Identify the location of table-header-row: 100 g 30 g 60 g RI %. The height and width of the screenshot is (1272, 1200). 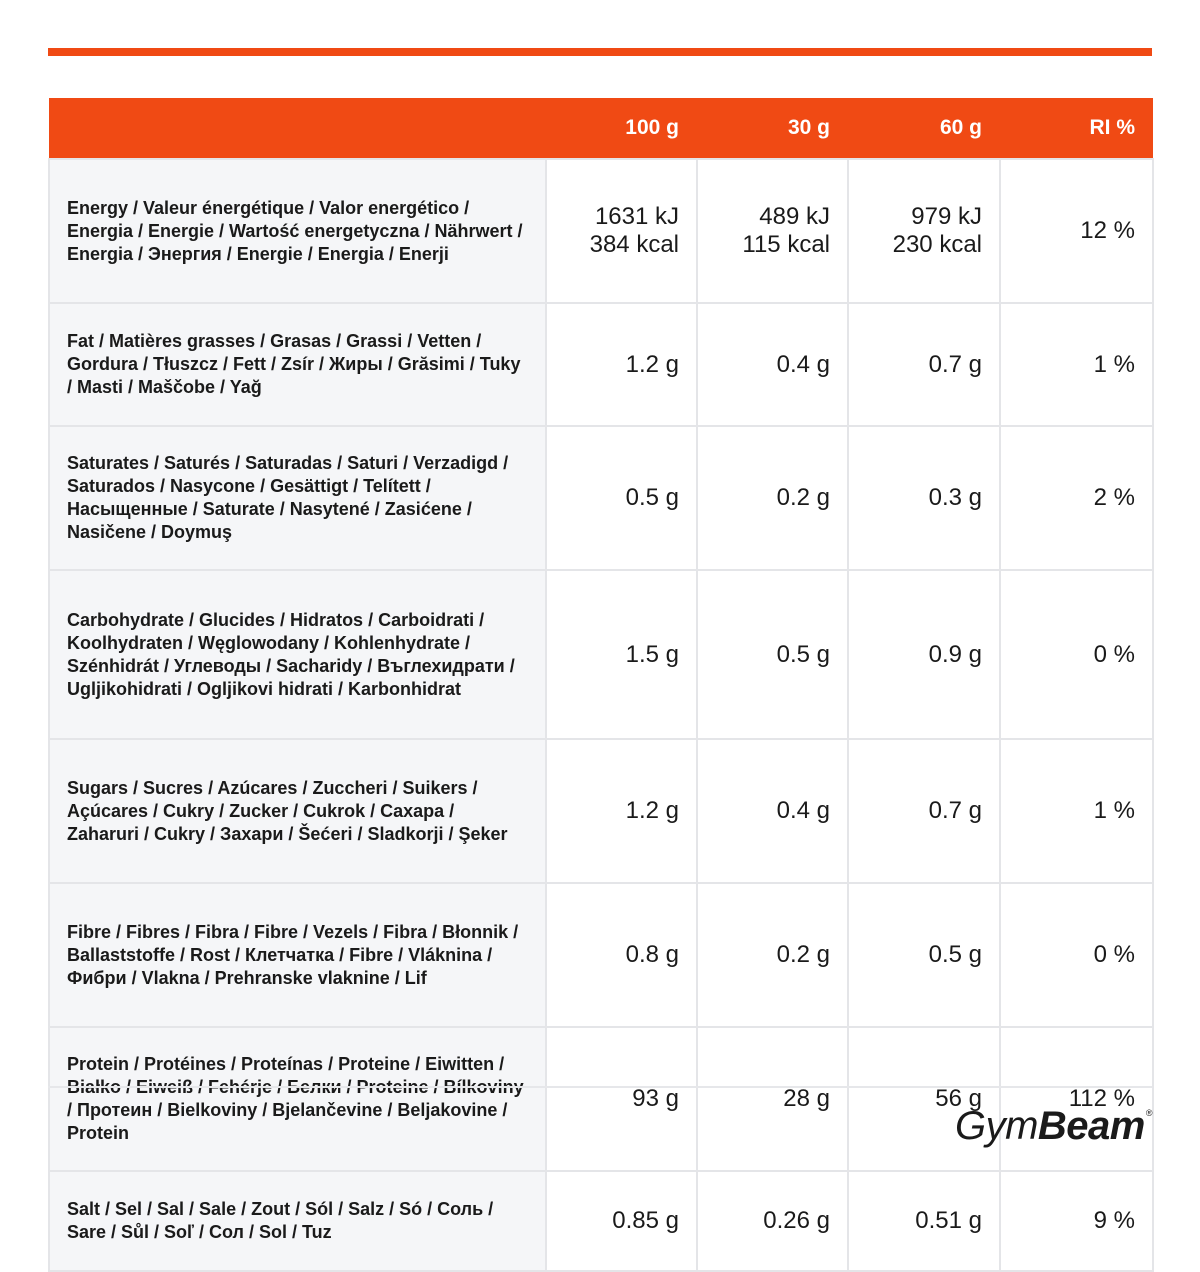
(601, 128).